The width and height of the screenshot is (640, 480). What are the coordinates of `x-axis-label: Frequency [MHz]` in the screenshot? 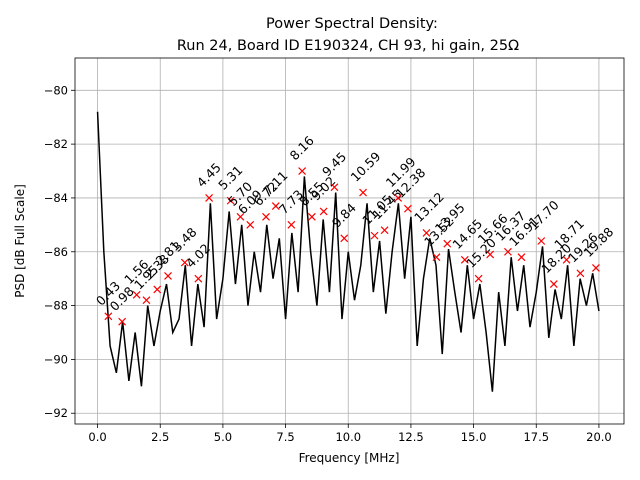 It's located at (349, 458).